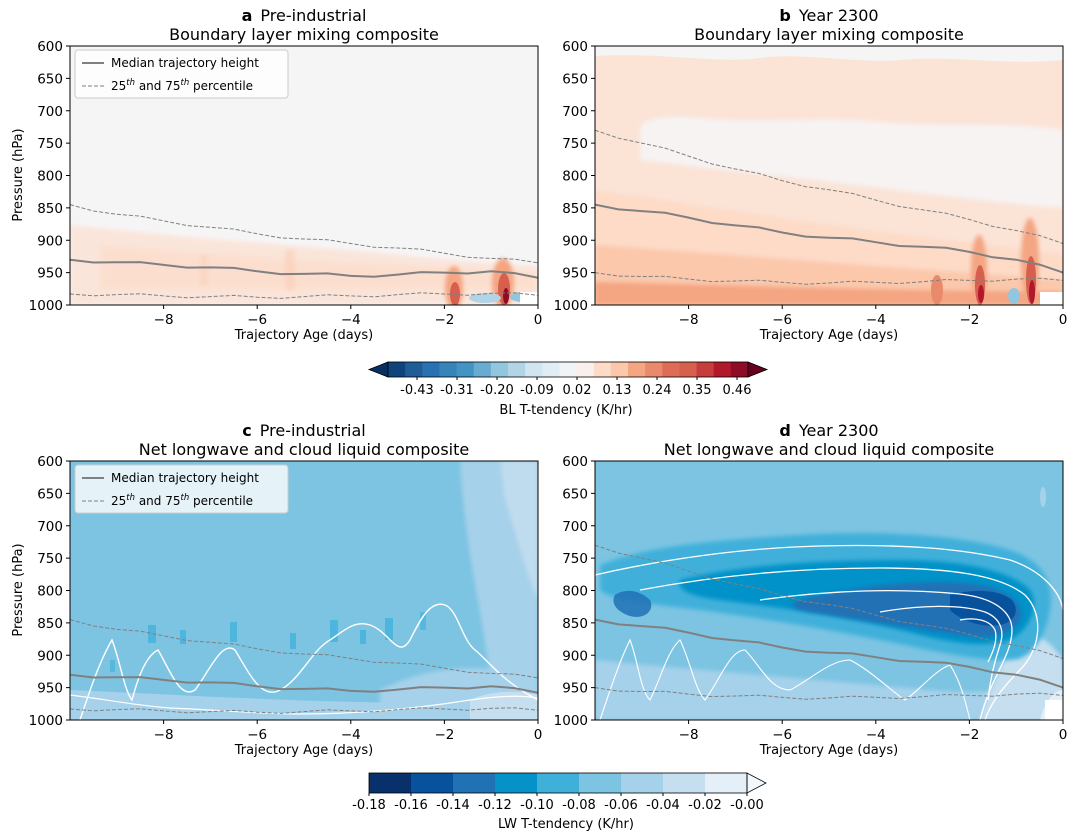 The image size is (1068, 832). What do you see at coordinates (568, 369) in the screenshot?
I see `colorbar-bl-outline` at bounding box center [568, 369].